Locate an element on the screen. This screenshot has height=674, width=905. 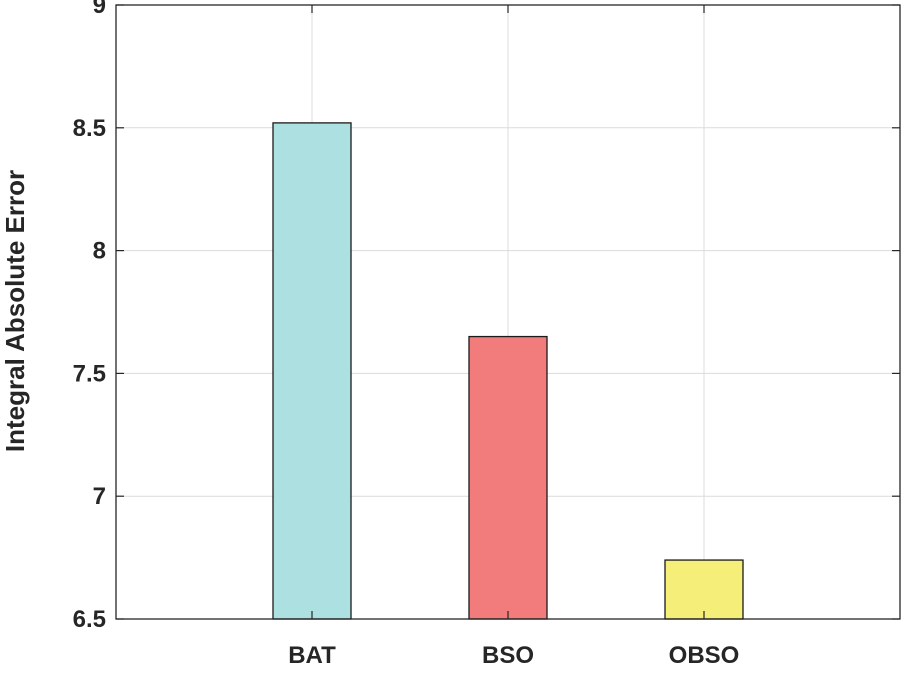
y-tick-labels: 6.5 7 7.5 8 8.5 9 is located at coordinates (89, 316).